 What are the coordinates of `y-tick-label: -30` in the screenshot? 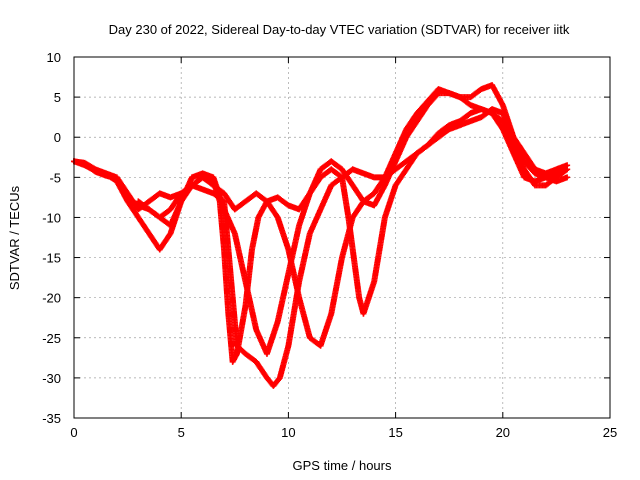 It's located at (51, 378).